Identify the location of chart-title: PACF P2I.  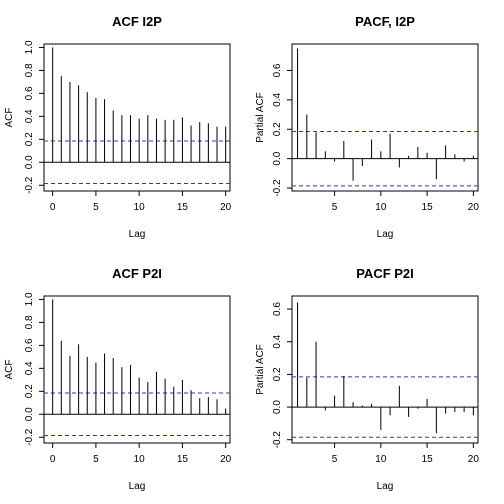
(385, 273).